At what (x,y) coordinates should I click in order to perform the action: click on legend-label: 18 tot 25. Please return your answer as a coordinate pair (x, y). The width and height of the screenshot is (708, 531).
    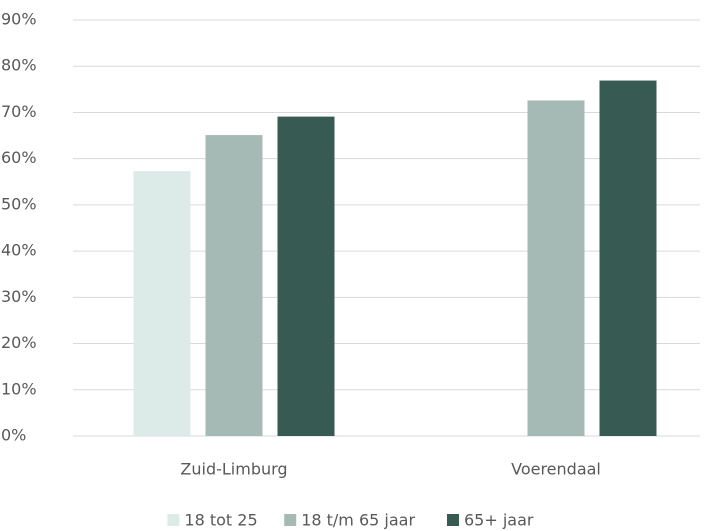
    Looking at the image, I should click on (220, 520).